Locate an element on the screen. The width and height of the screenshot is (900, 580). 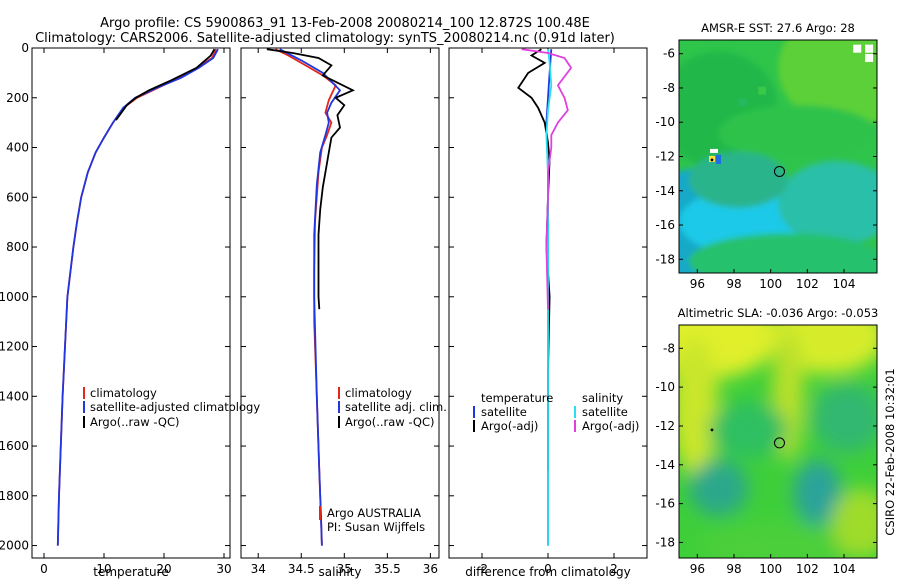
map-frame is located at coordinates (778, 441).